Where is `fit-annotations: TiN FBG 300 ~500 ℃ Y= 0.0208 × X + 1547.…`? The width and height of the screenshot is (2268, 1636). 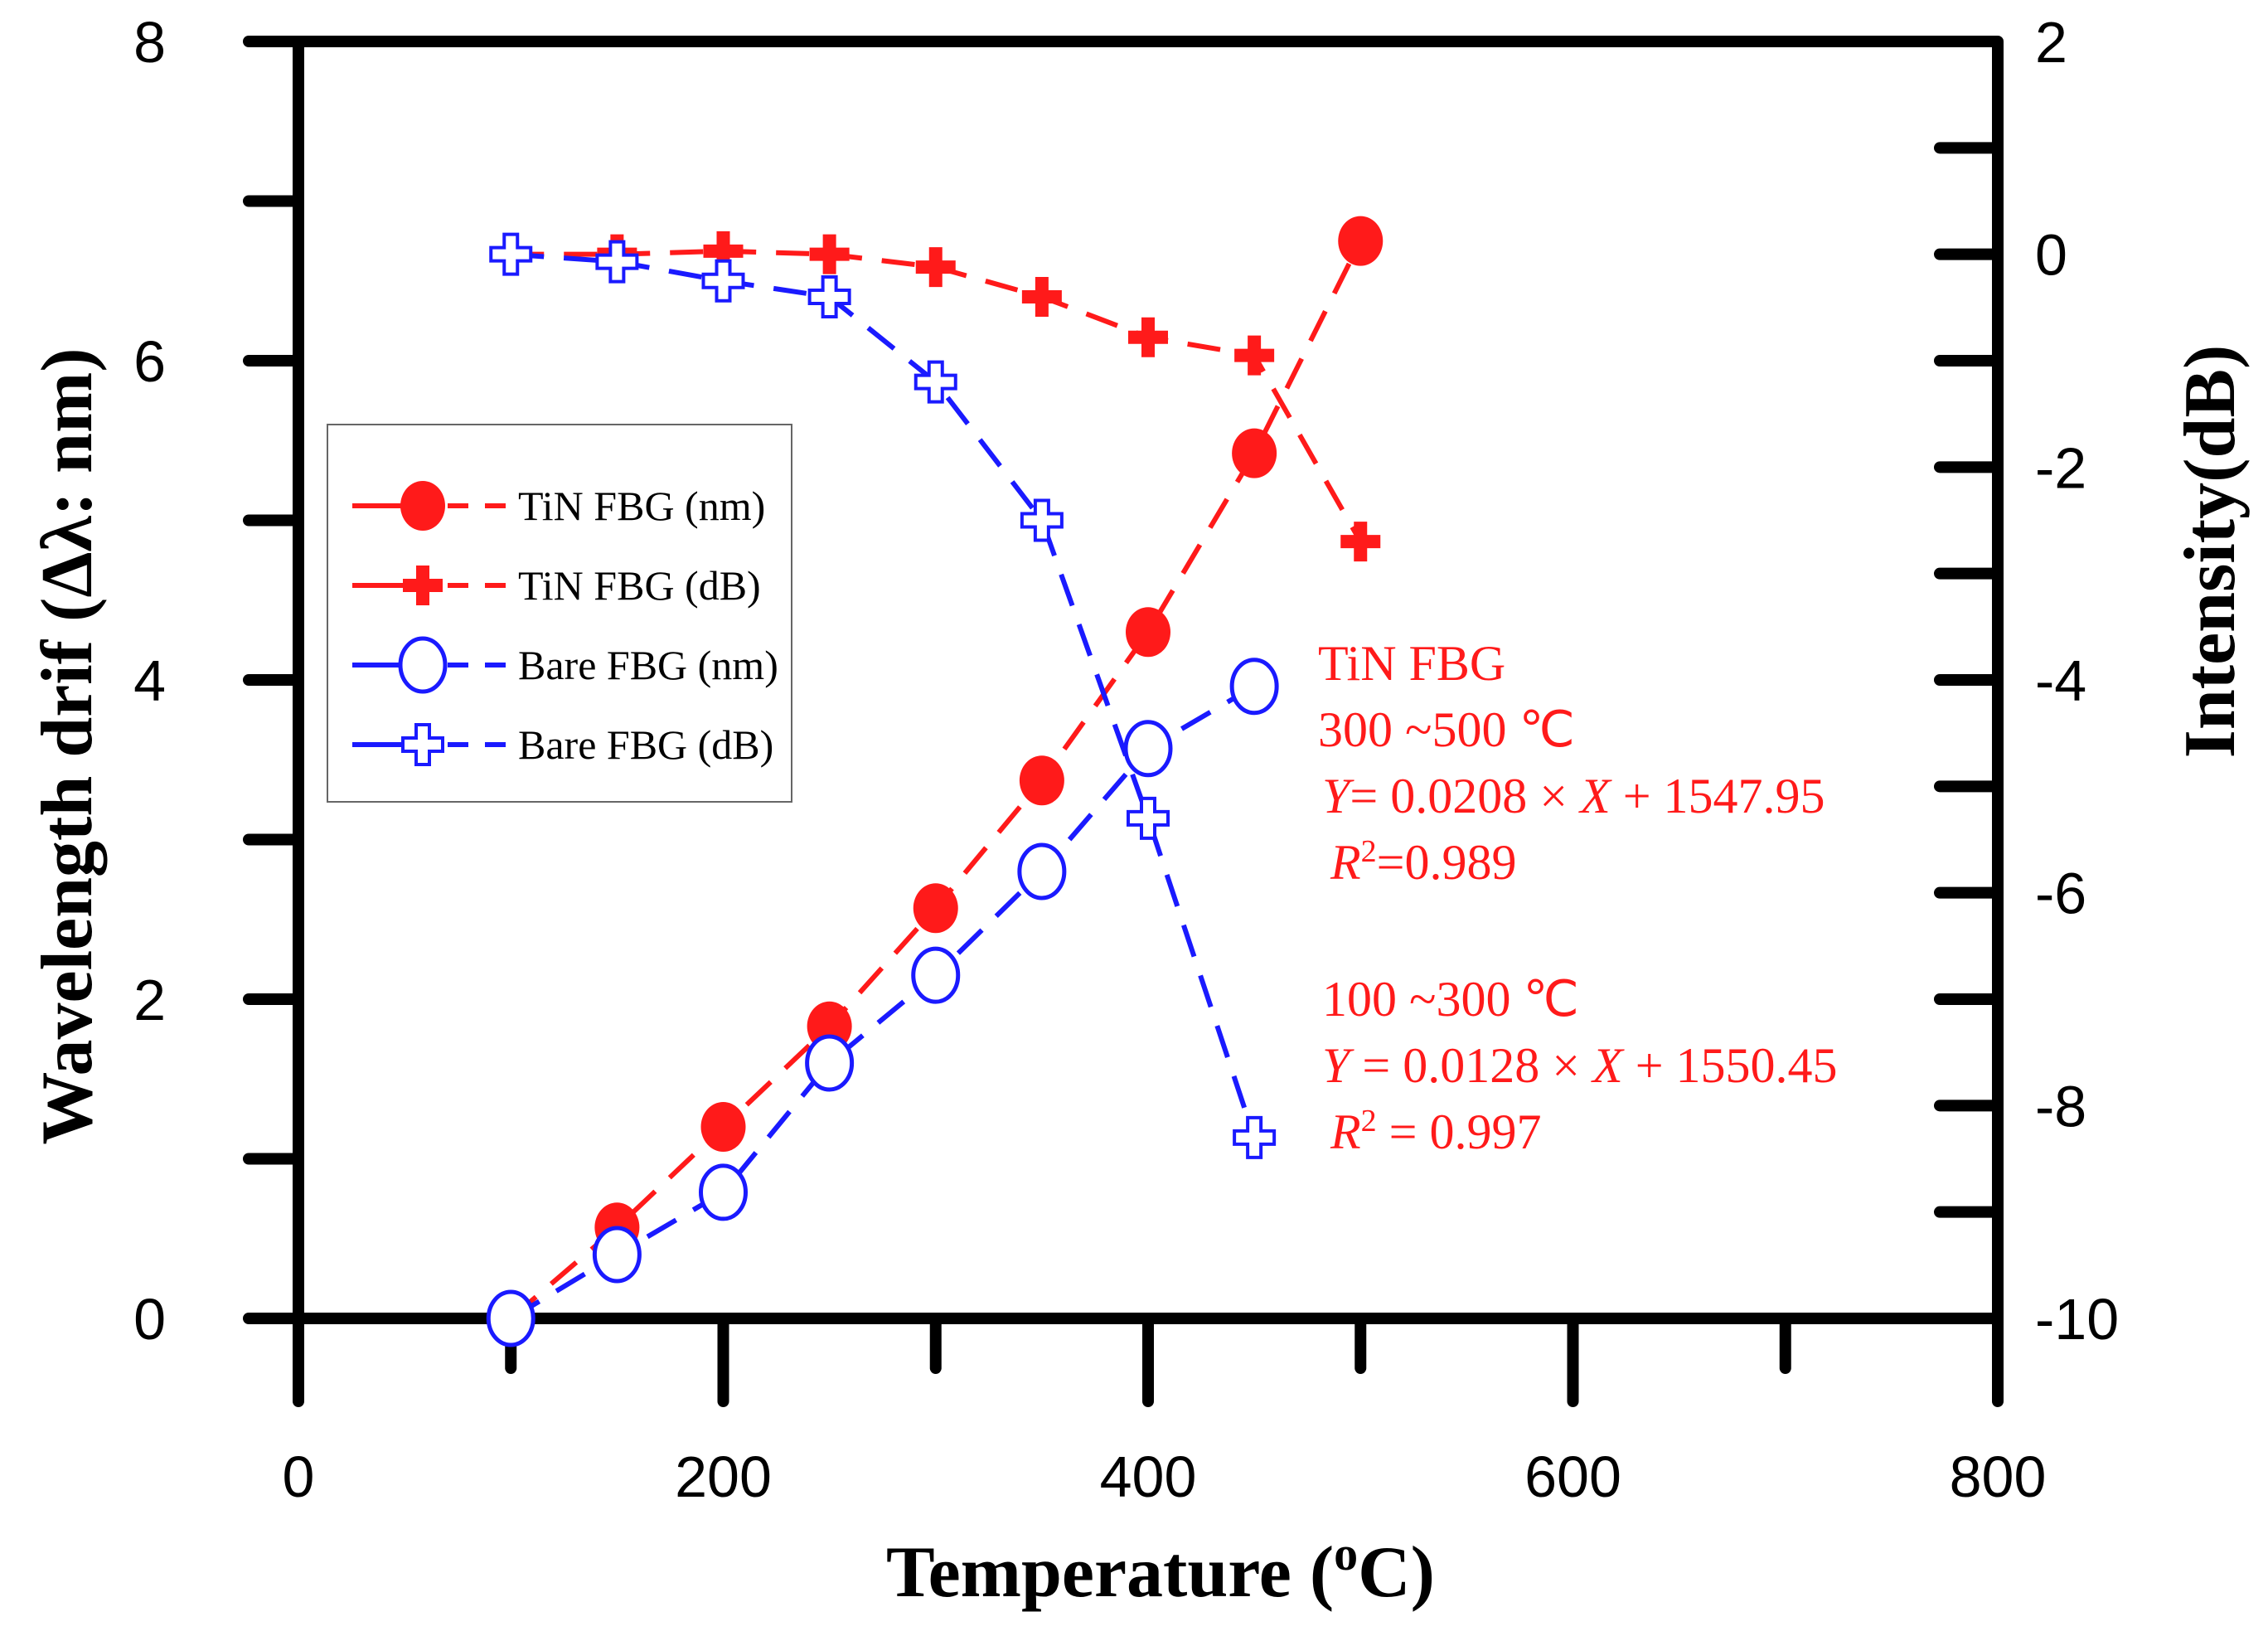 fit-annotations: TiN FBG 300 ~500 ℃ Y= 0.0208 × X + 1547.… is located at coordinates (1578, 897).